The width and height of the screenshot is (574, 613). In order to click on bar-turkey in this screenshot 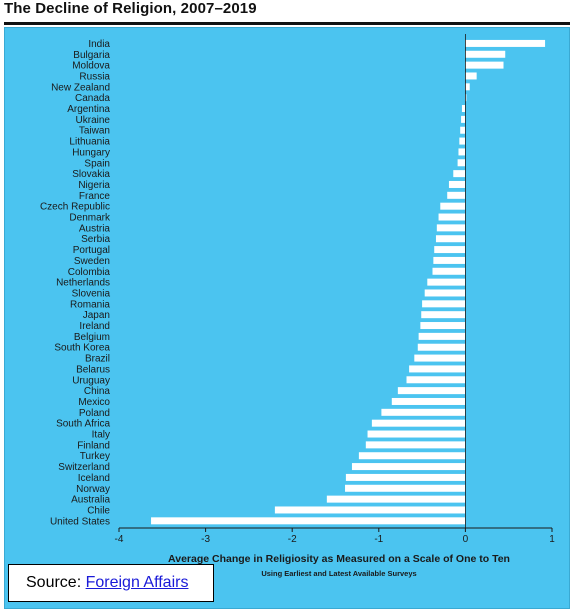, I will do `click(412, 456)`.